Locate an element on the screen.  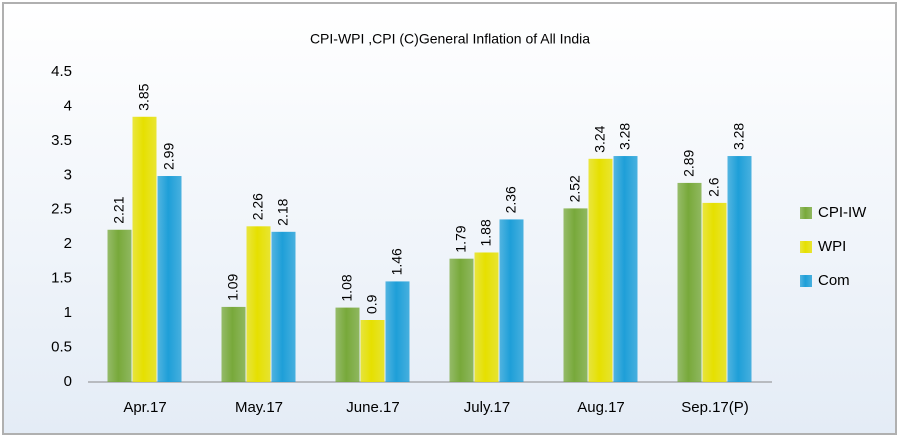
value-label: 1.79 is located at coordinates (461, 238).